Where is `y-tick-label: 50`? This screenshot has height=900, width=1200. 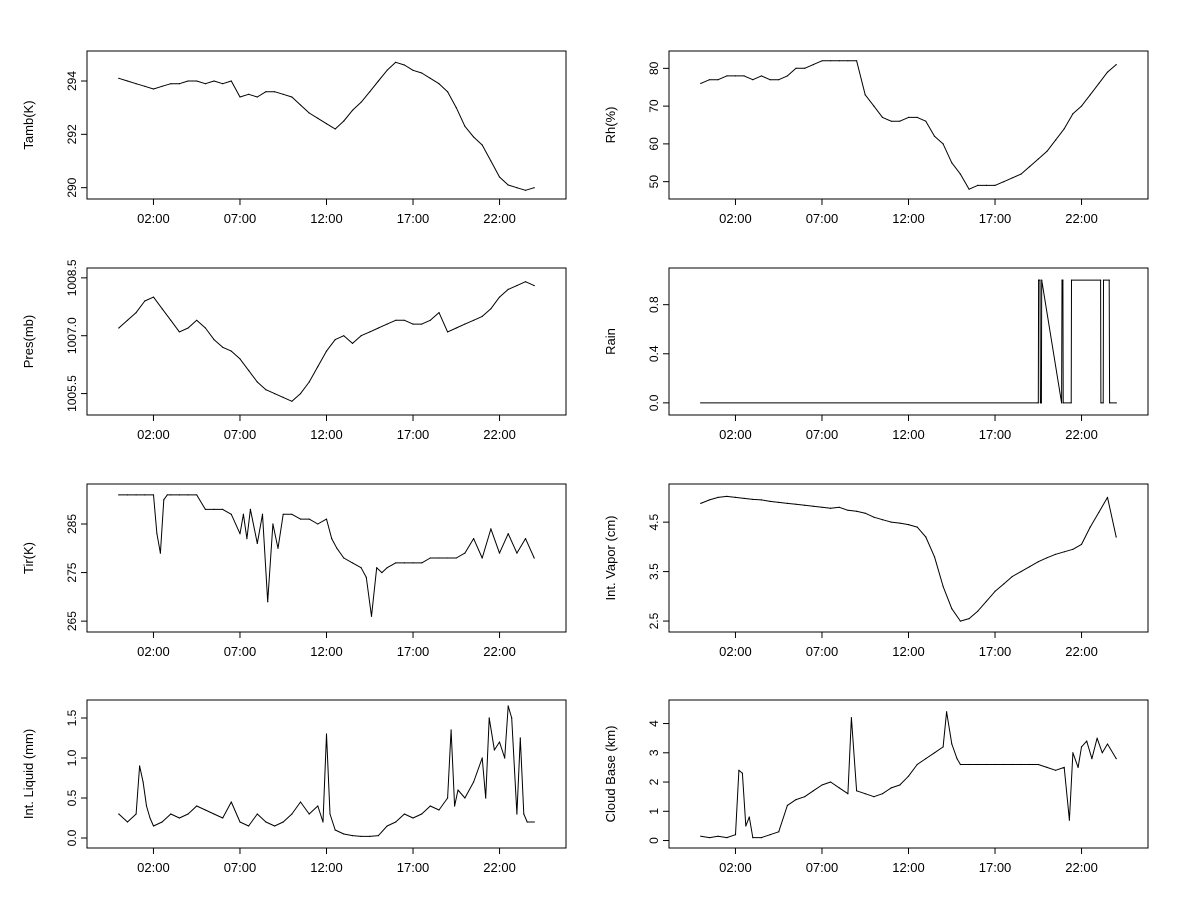
y-tick-label: 50 is located at coordinates (654, 182).